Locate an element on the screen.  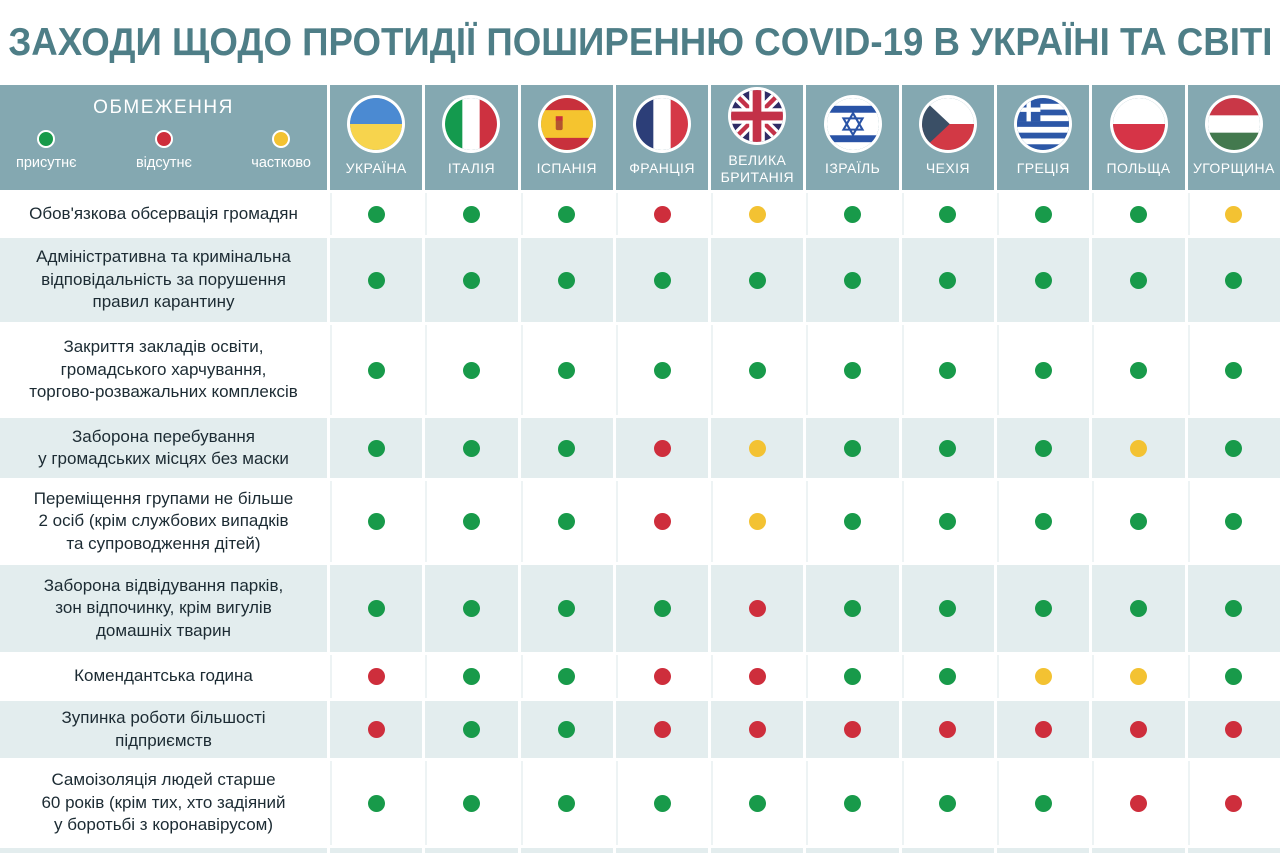
column-header-italy: ІТАЛІЯ is located at coordinates (471, 137).